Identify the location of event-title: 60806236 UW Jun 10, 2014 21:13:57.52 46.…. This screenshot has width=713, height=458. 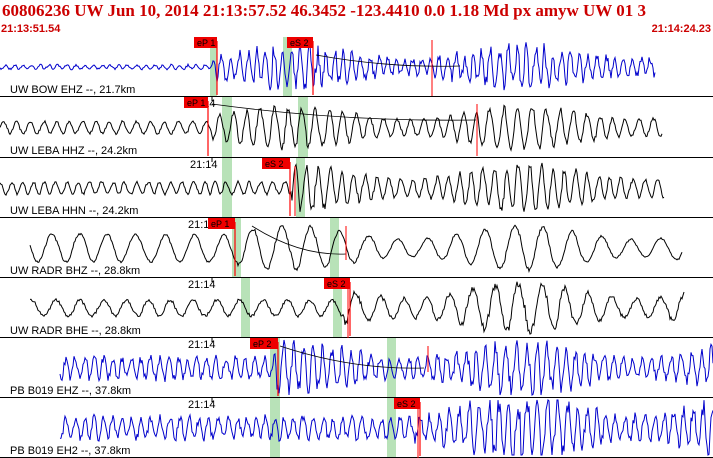
(324, 10).